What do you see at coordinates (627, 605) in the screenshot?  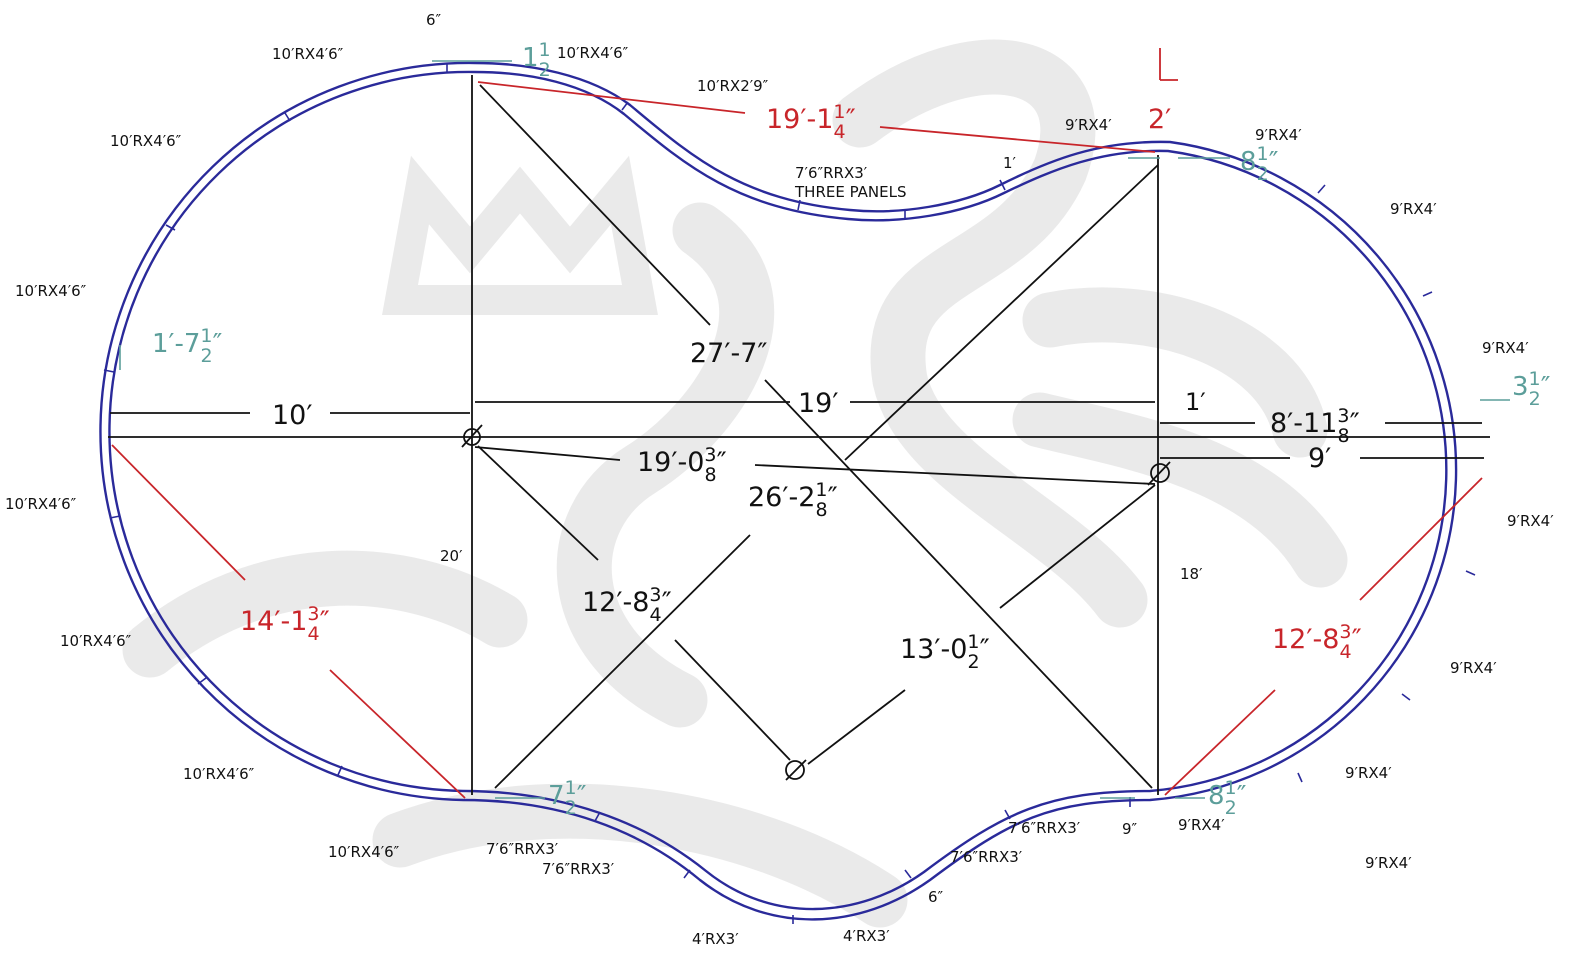 I see `dim-12-8: 12′-83 4″` at bounding box center [627, 605].